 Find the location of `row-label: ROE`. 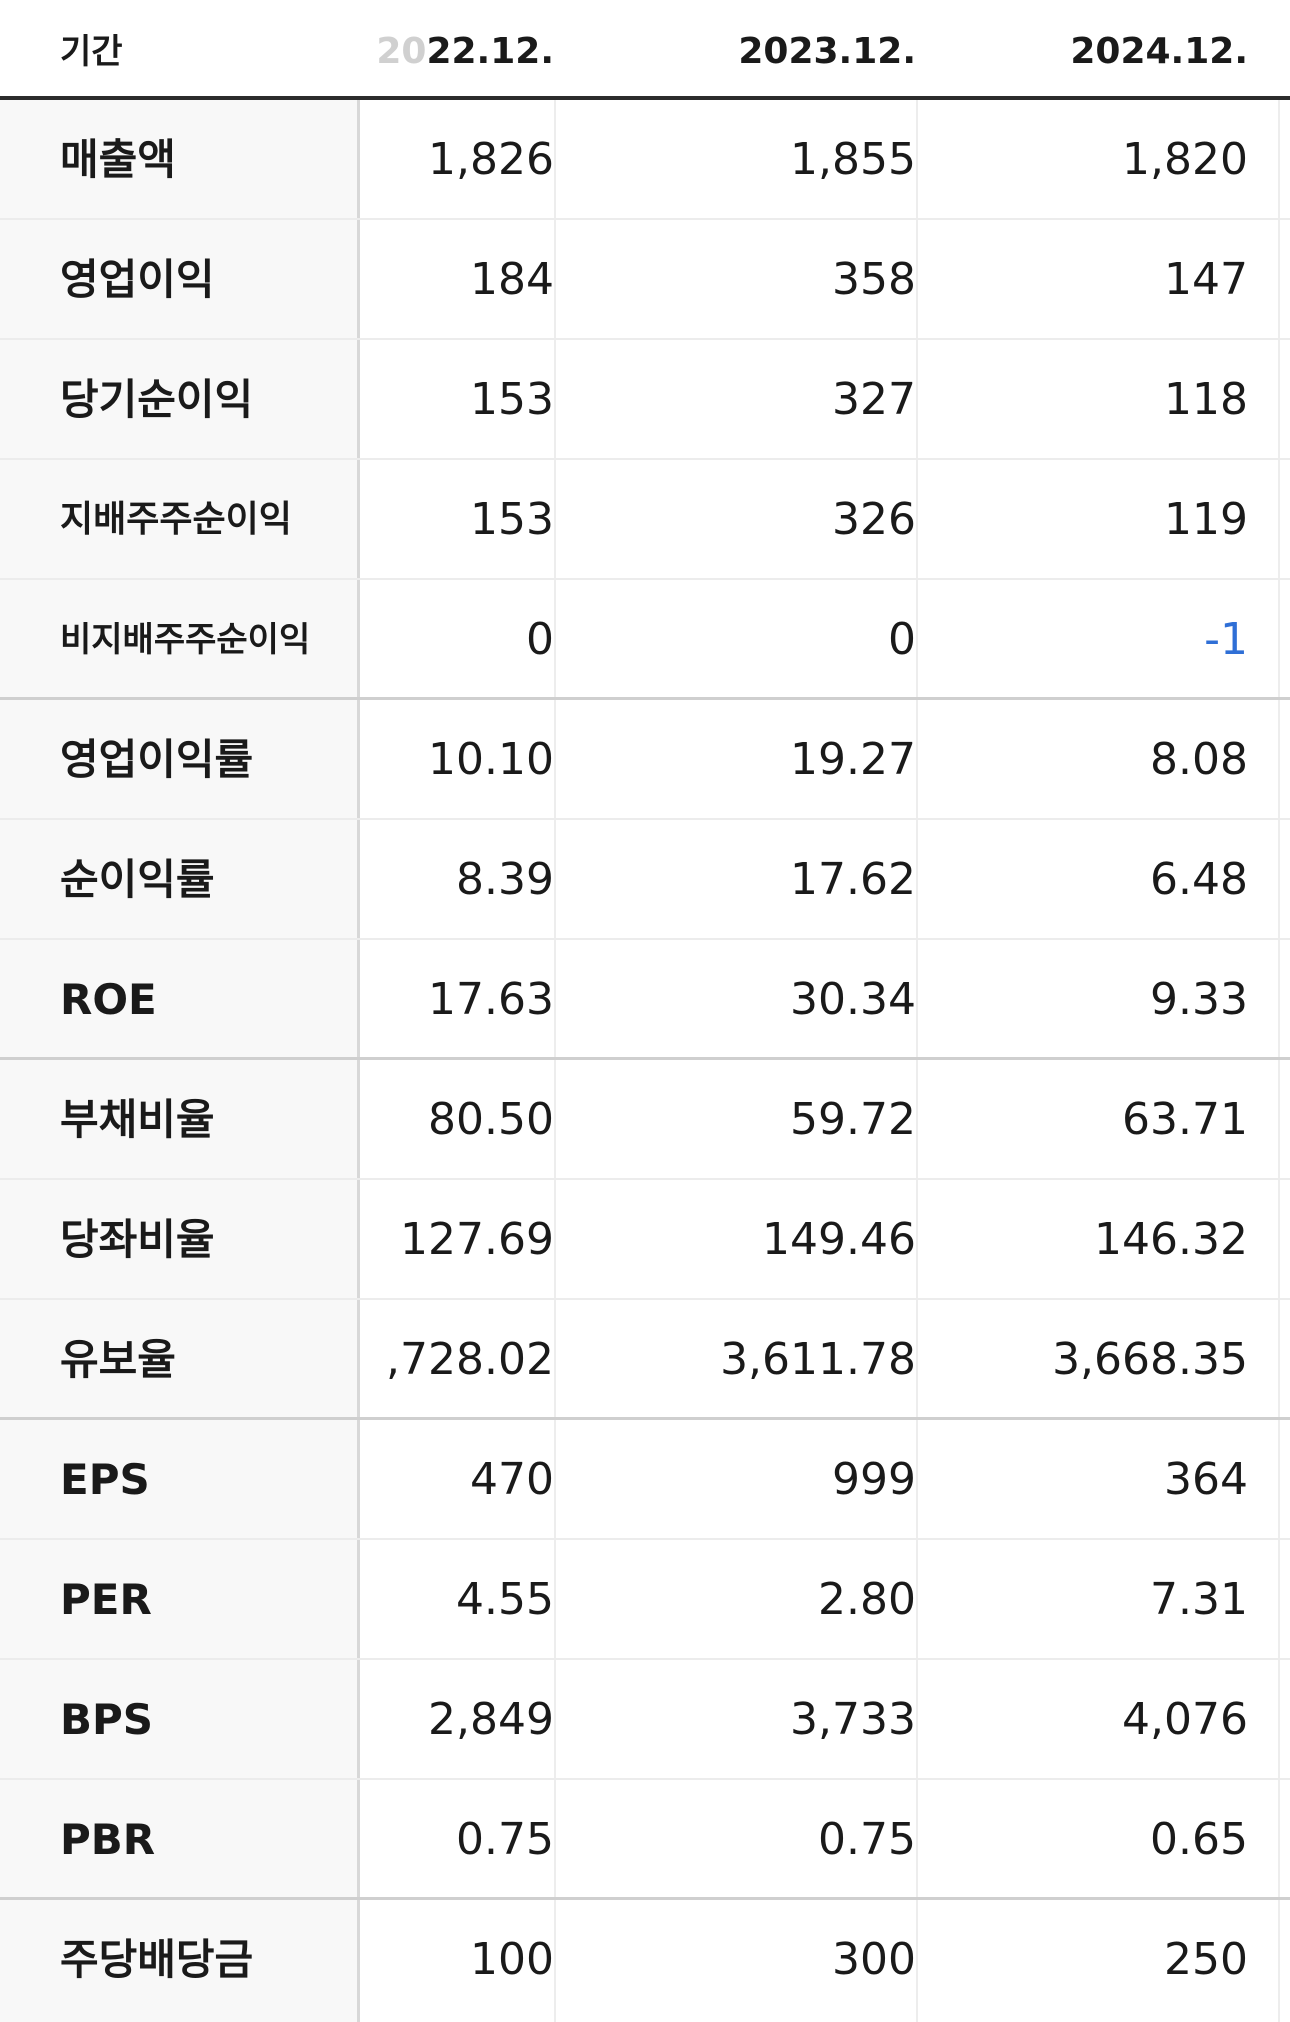

row-label: ROE is located at coordinates (180, 998).